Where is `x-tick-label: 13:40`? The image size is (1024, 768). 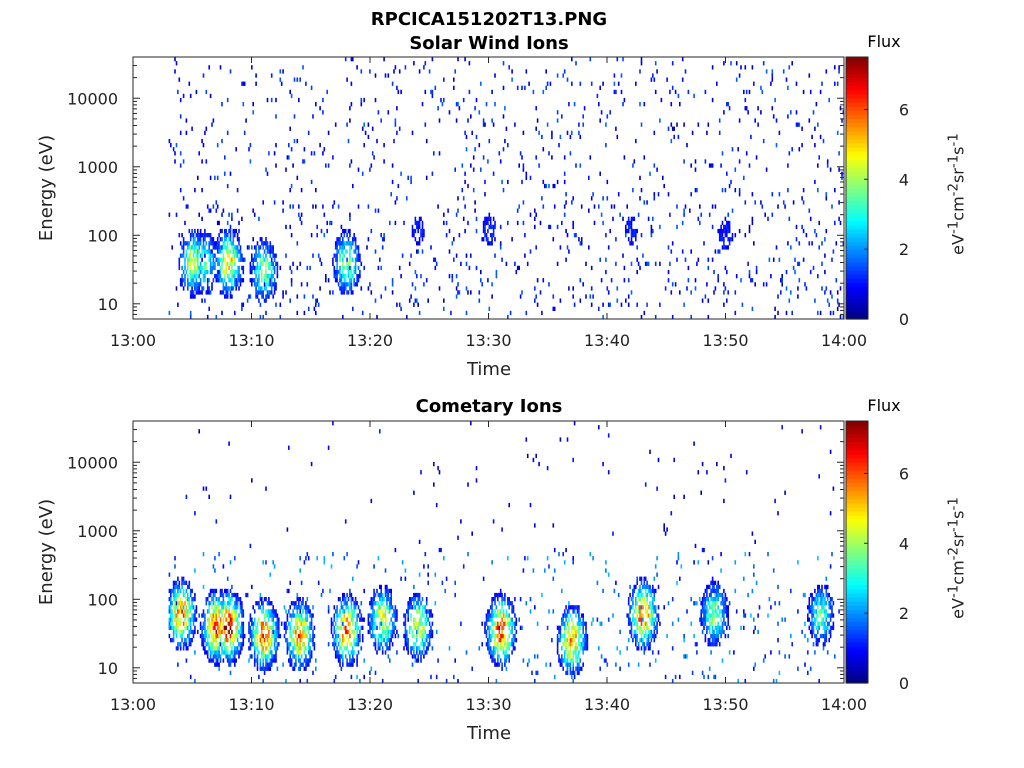 x-tick-label: 13:40 is located at coordinates (607, 340).